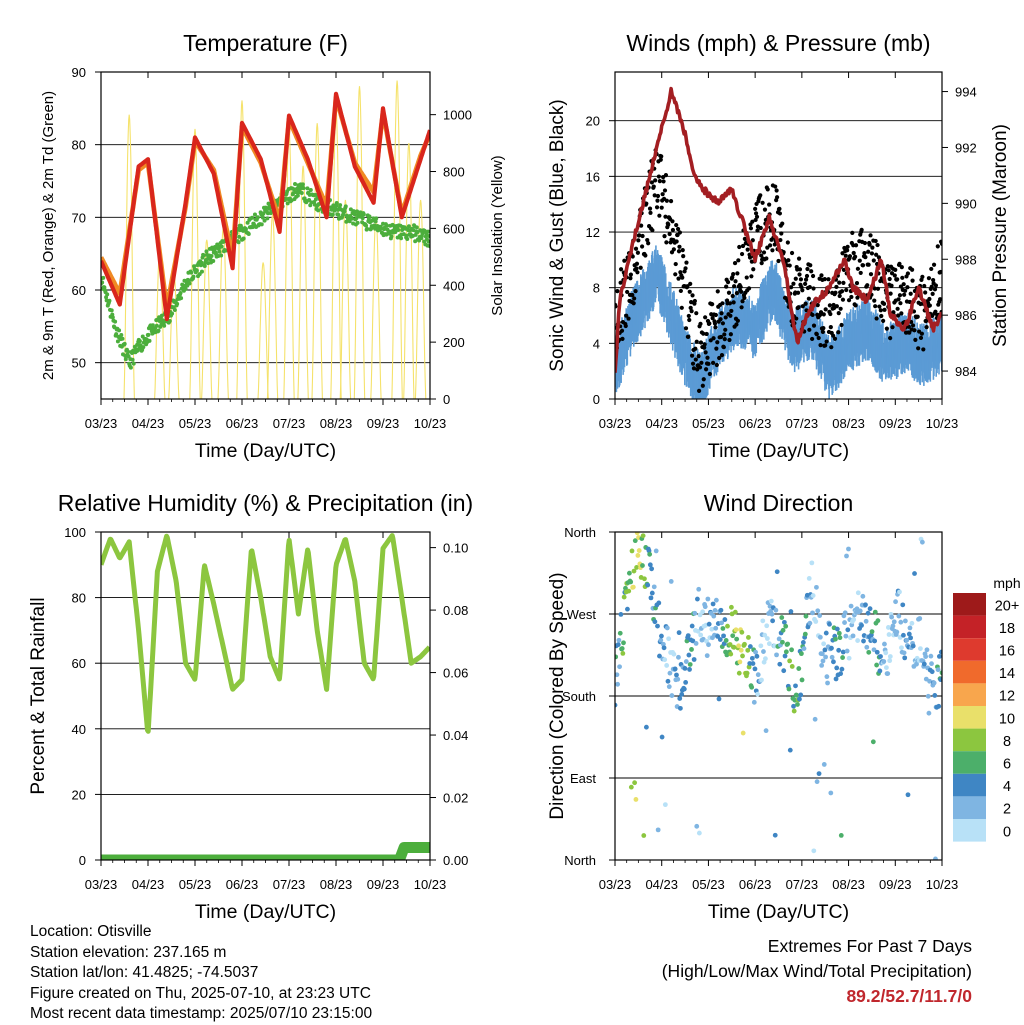  What do you see at coordinates (265, 696) in the screenshot?
I see `humidity-data` at bounding box center [265, 696].